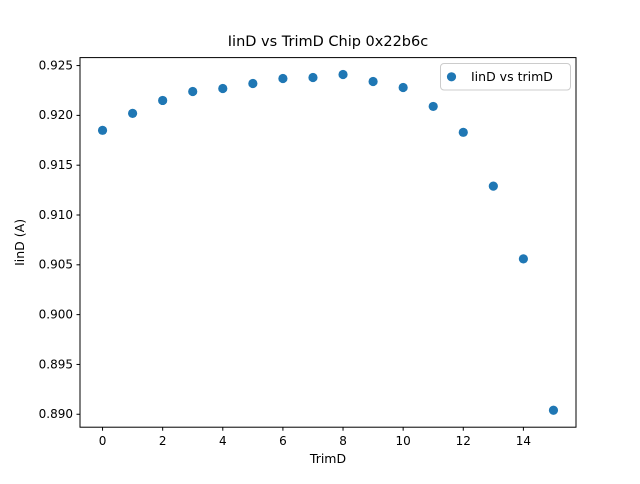 The width and height of the screenshot is (640, 484). I want to click on legend-marker-icon, so click(451, 77).